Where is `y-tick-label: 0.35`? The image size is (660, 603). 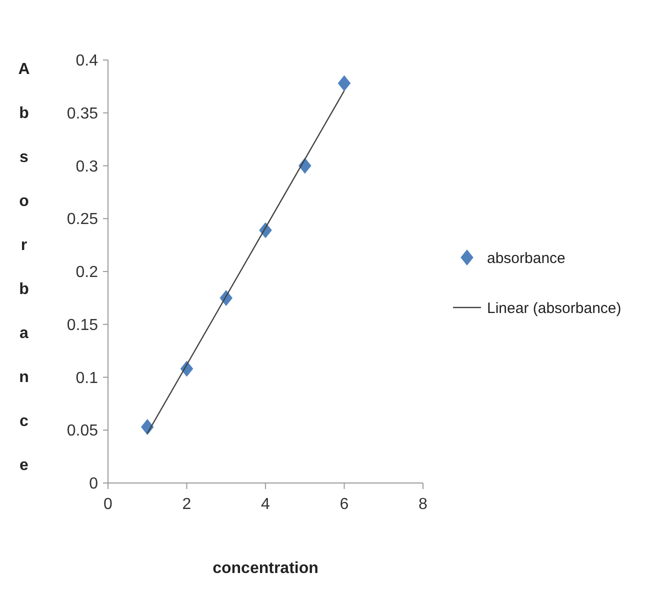 y-tick-label: 0.35 is located at coordinates (82, 113).